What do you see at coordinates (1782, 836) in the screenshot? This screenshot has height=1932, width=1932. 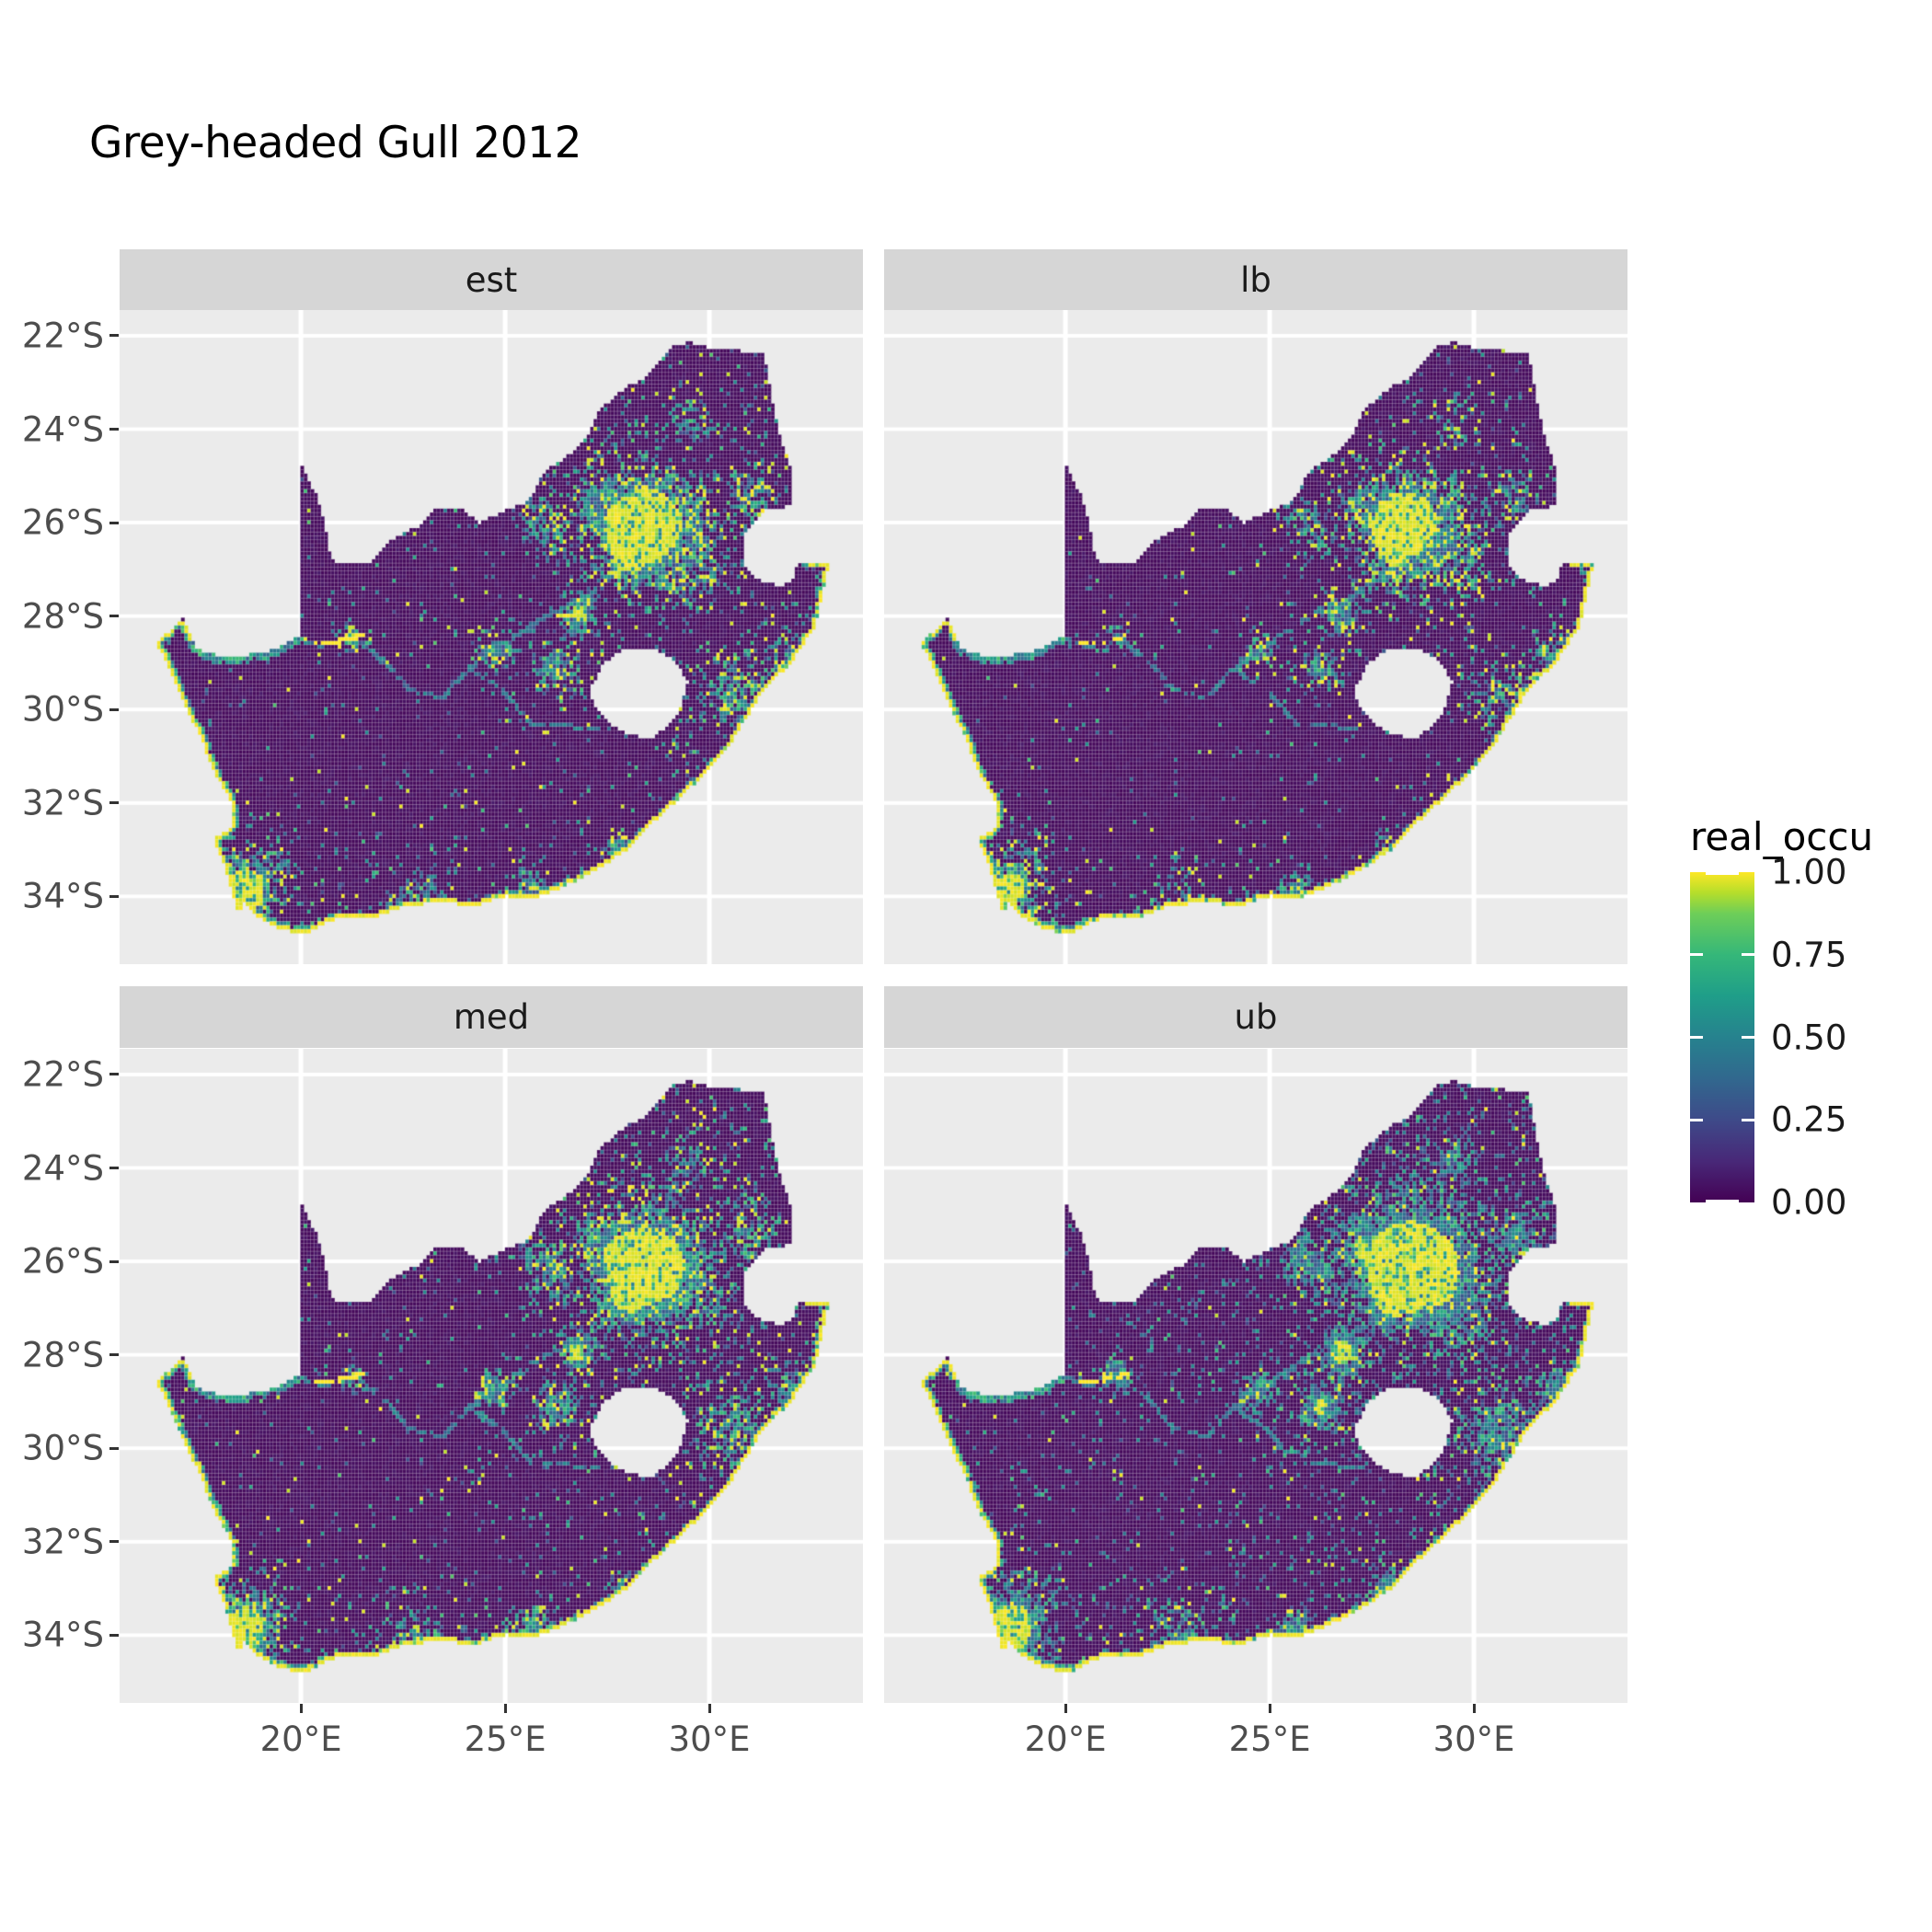 I see `legend-title: real_occu` at bounding box center [1782, 836].